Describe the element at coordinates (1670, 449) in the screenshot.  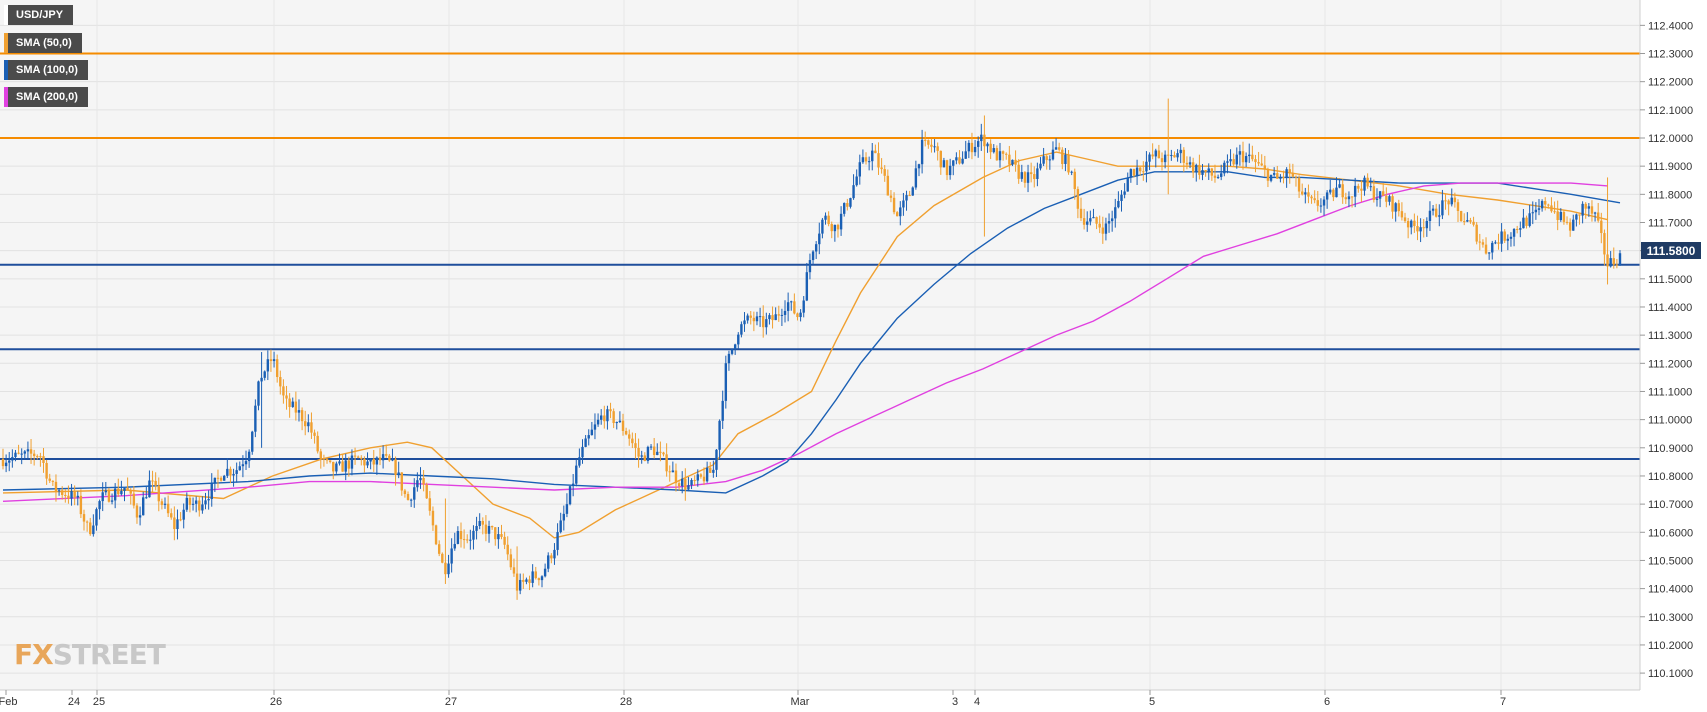
I see `y-tick-label: 110.9000` at that location.